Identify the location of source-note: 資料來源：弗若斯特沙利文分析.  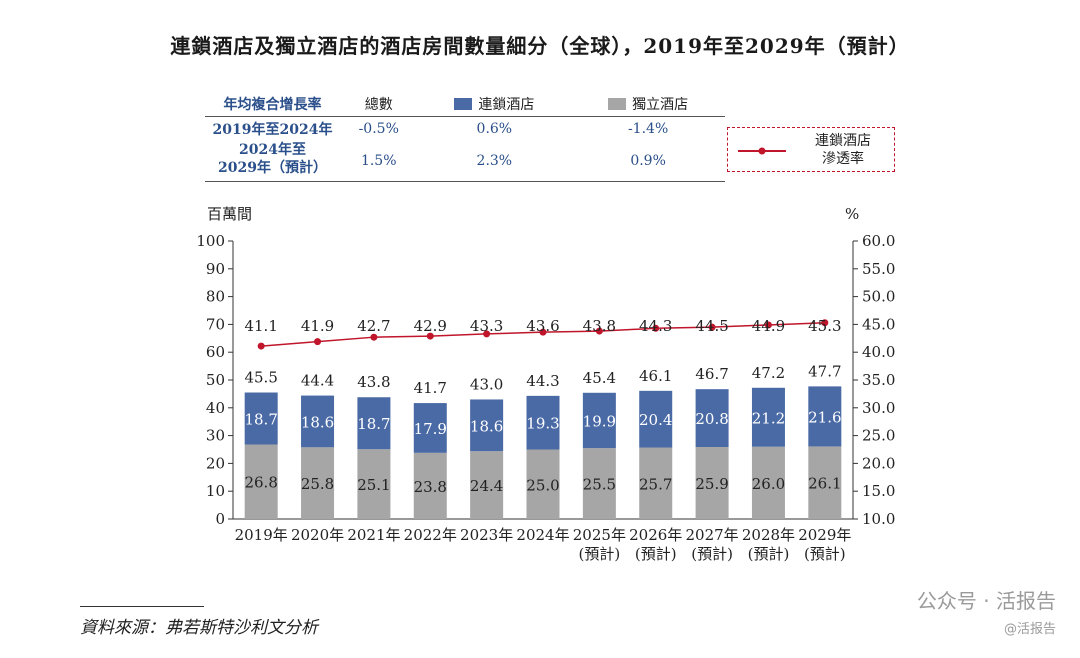
(199, 628).